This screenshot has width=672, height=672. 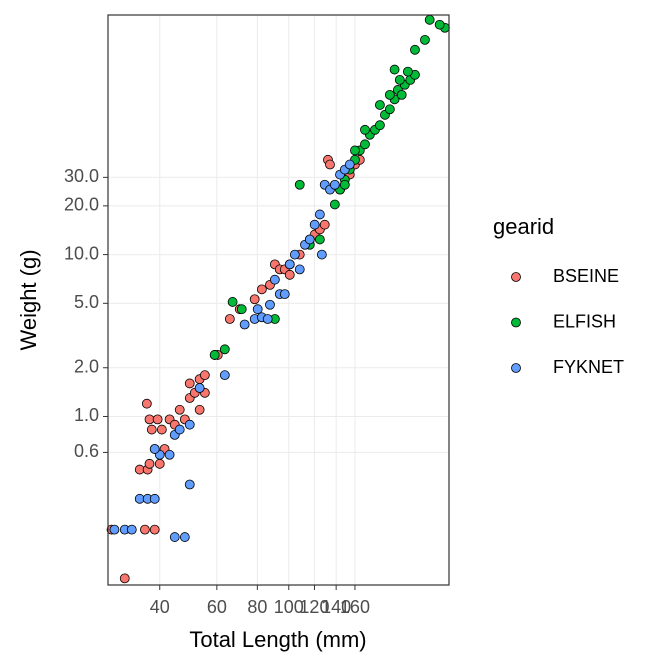 What do you see at coordinates (314, 607) in the screenshot?
I see `x-tick-label: 120` at bounding box center [314, 607].